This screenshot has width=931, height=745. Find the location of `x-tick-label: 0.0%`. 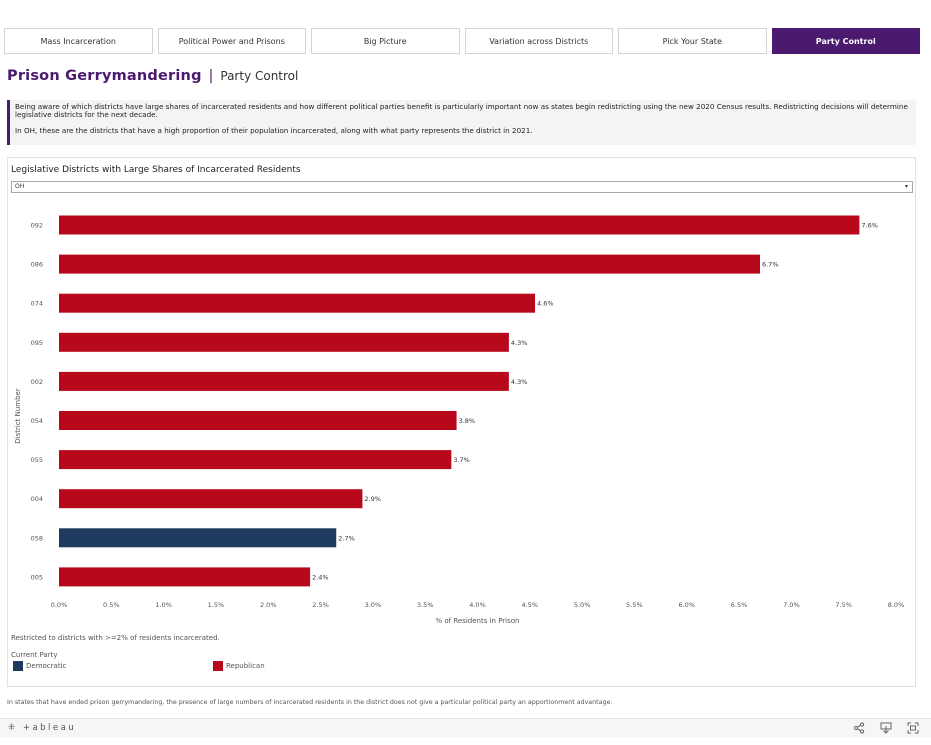

x-tick-label: 0.0% is located at coordinates (59, 605).